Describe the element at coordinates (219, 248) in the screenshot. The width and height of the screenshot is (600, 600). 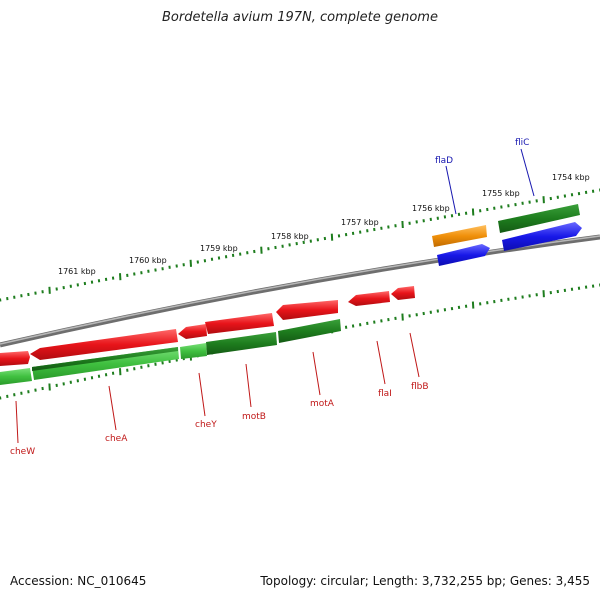
I see `scale-label-1759: 1759 kbp` at that location.